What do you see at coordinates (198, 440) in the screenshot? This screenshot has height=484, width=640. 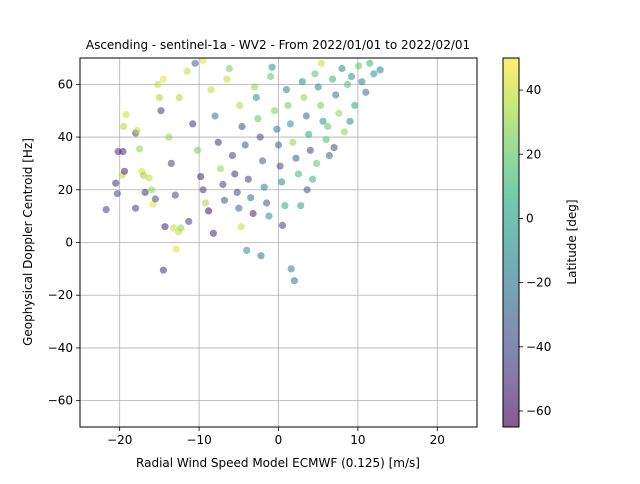 I see `x-tick-label: −10` at bounding box center [198, 440].